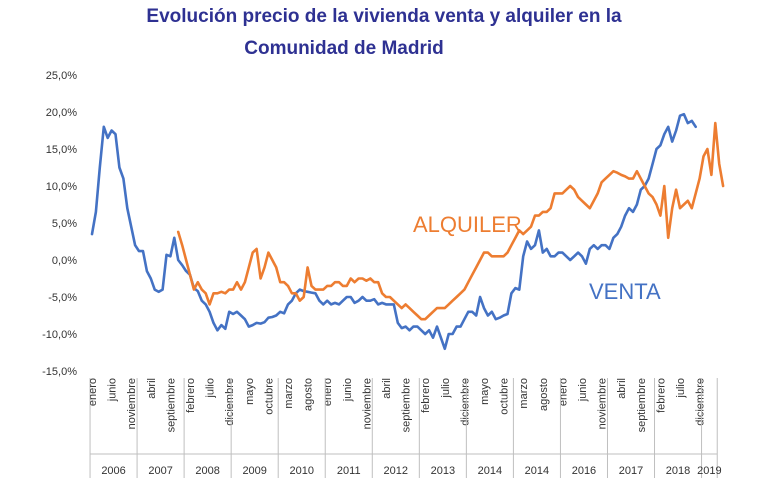 The height and width of the screenshot is (492, 768). What do you see at coordinates (301, 471) in the screenshot?
I see `x-year-label: 2010` at bounding box center [301, 471].